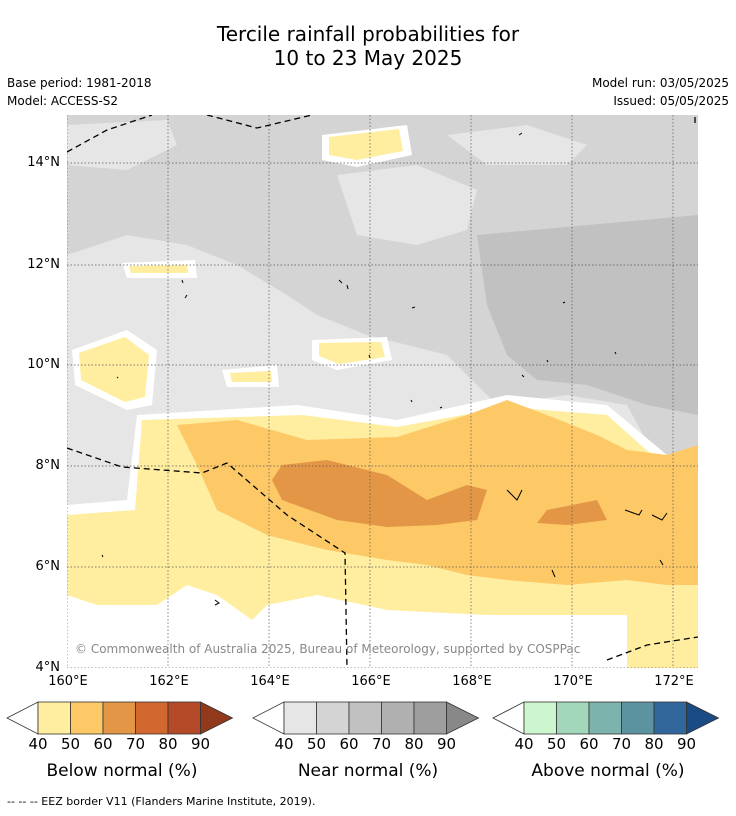 The image size is (736, 816). Describe the element at coordinates (660, 92) in the screenshot. I see `meta-right: Model run: 03/05/2025 Issued: 05/05/2025` at that location.